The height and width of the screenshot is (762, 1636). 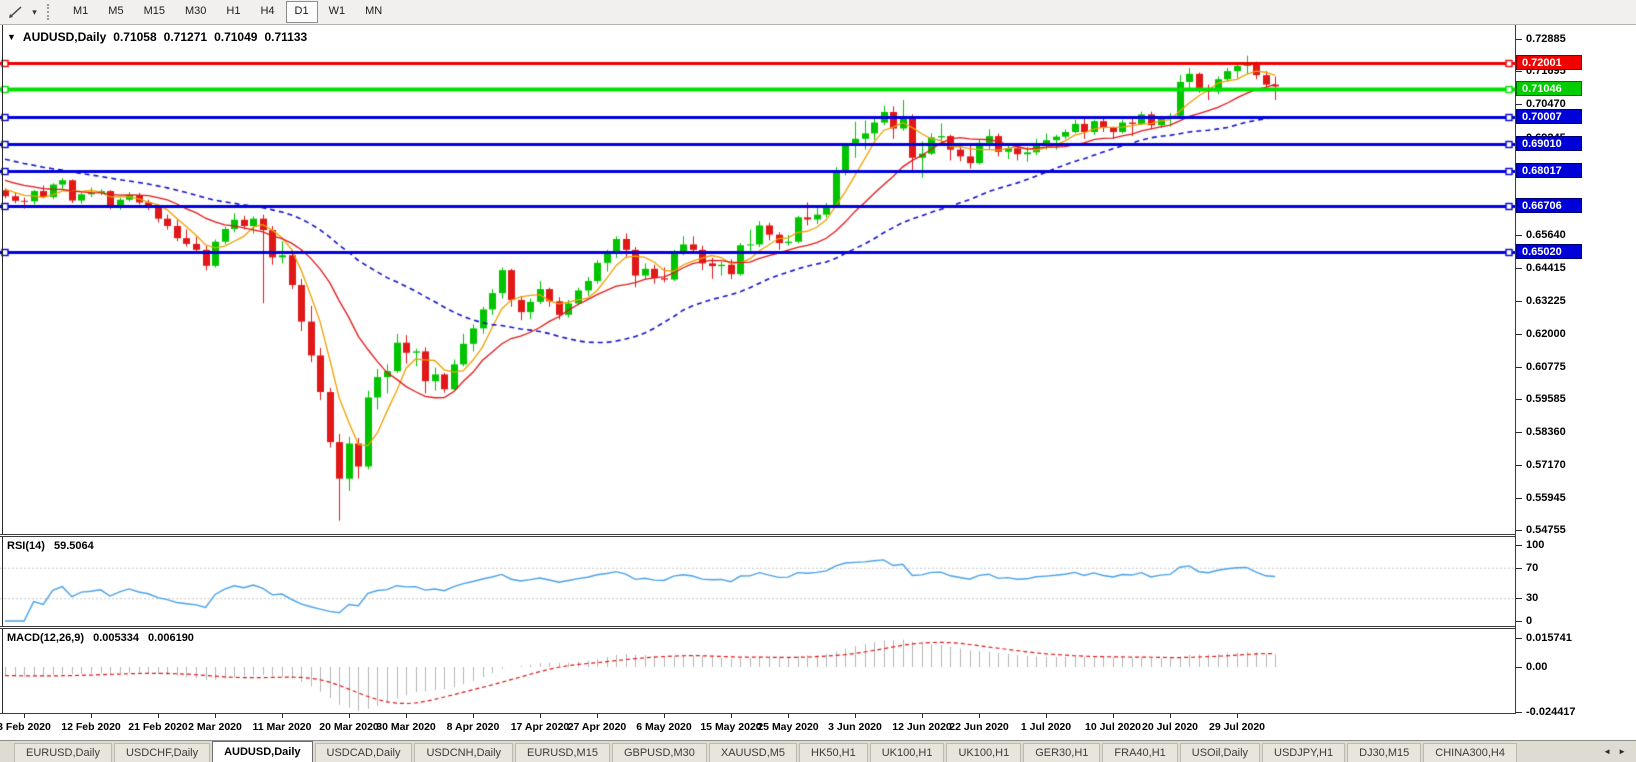 I want to click on chart-menu-arrow-icon: ▼, so click(x=11, y=37).